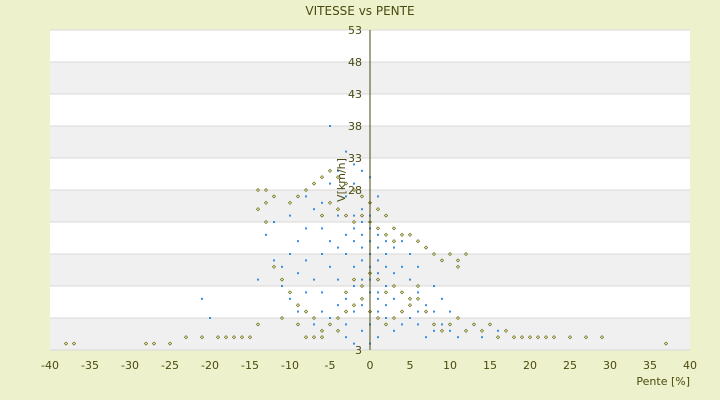 The height and width of the screenshot is (400, 720). Describe the element at coordinates (530, 365) in the screenshot. I see `x-tick-label: 20` at that location.